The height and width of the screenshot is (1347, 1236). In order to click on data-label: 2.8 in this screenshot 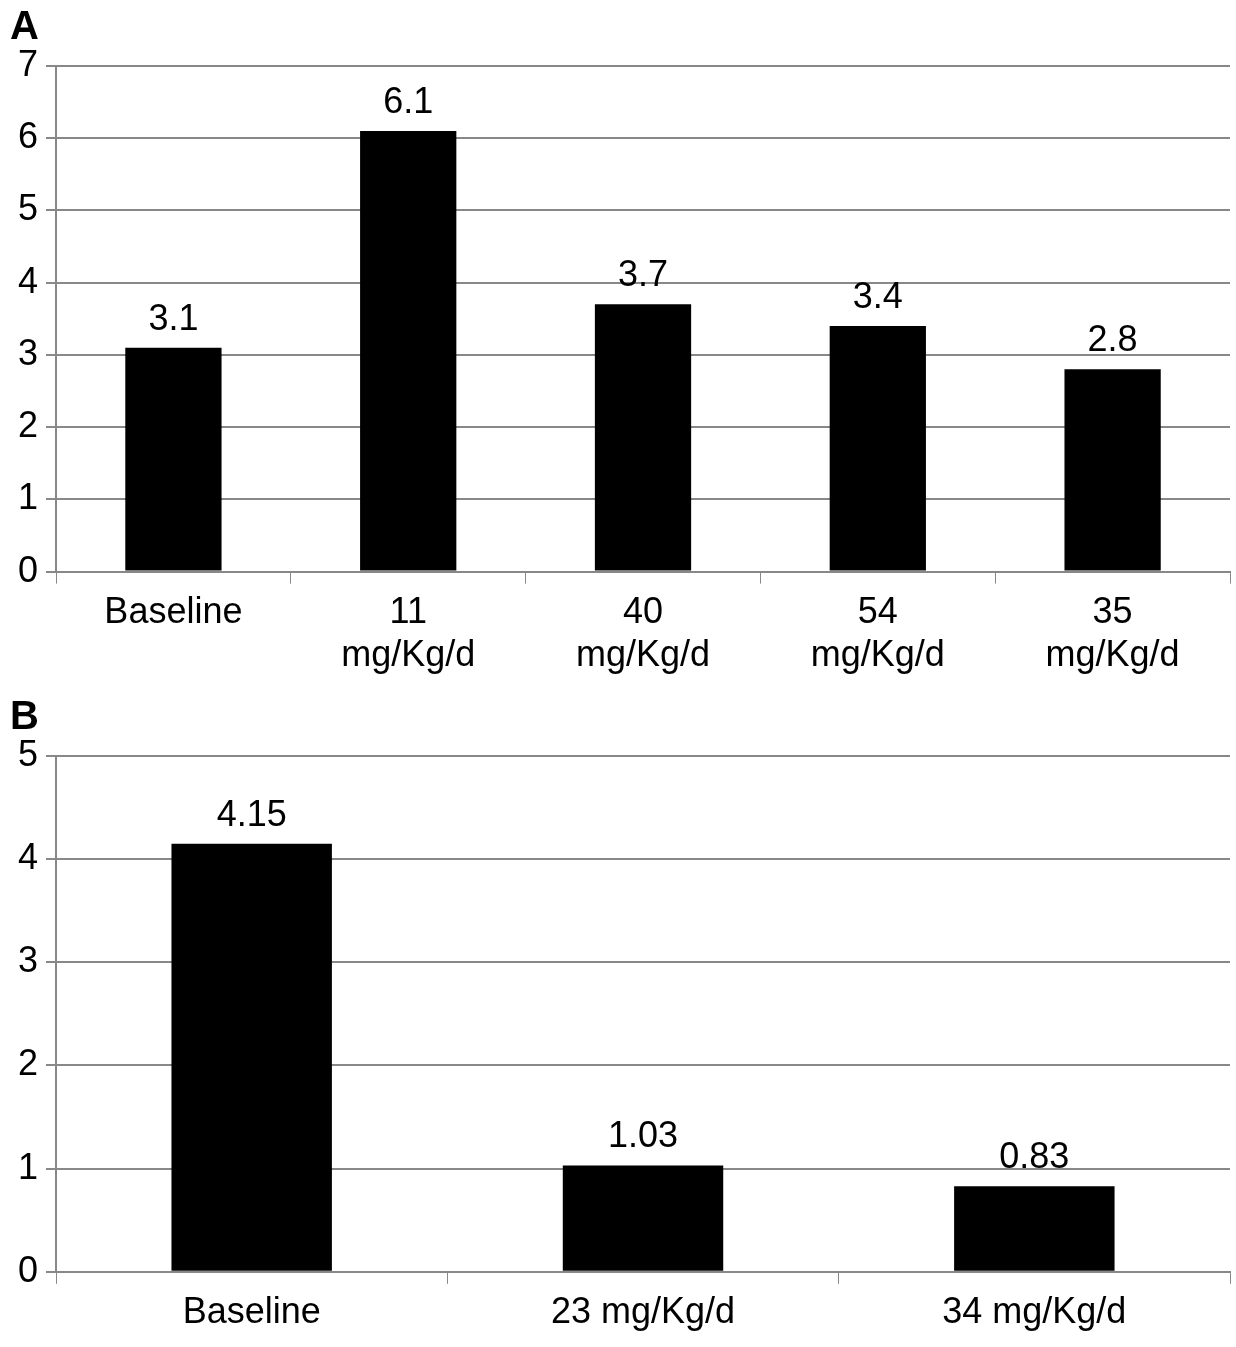, I will do `click(1112, 339)`.